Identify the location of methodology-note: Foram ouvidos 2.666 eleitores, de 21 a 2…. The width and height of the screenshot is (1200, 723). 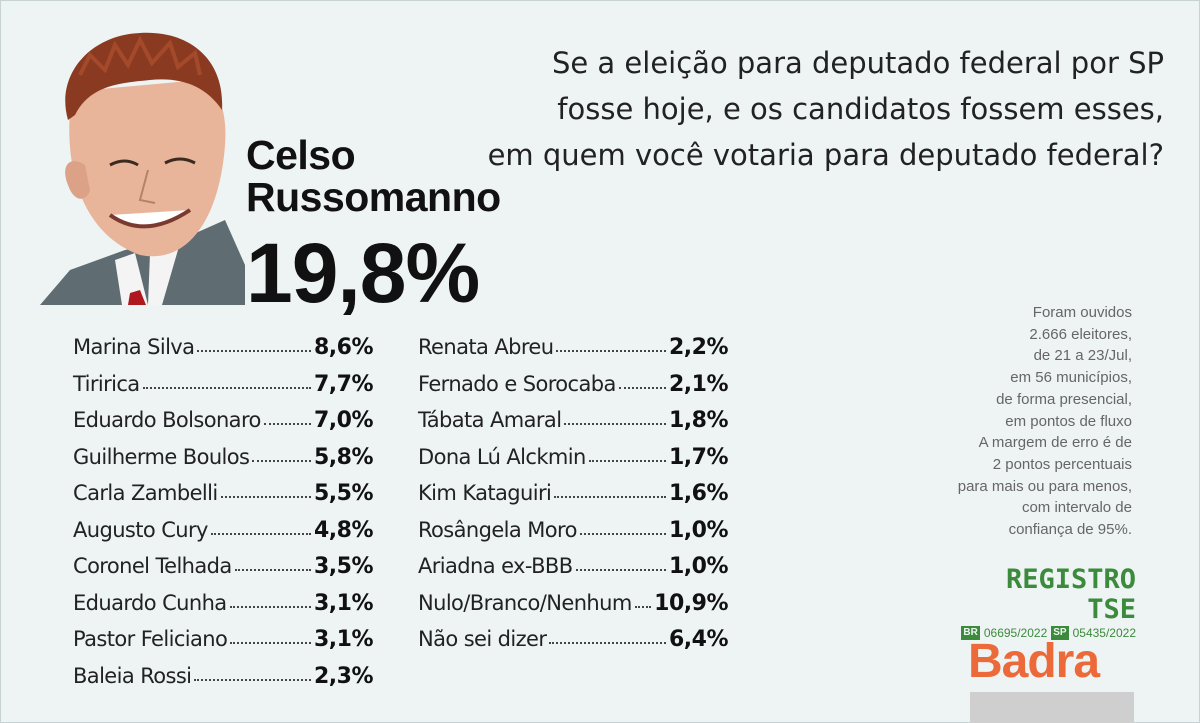
(1026, 421).